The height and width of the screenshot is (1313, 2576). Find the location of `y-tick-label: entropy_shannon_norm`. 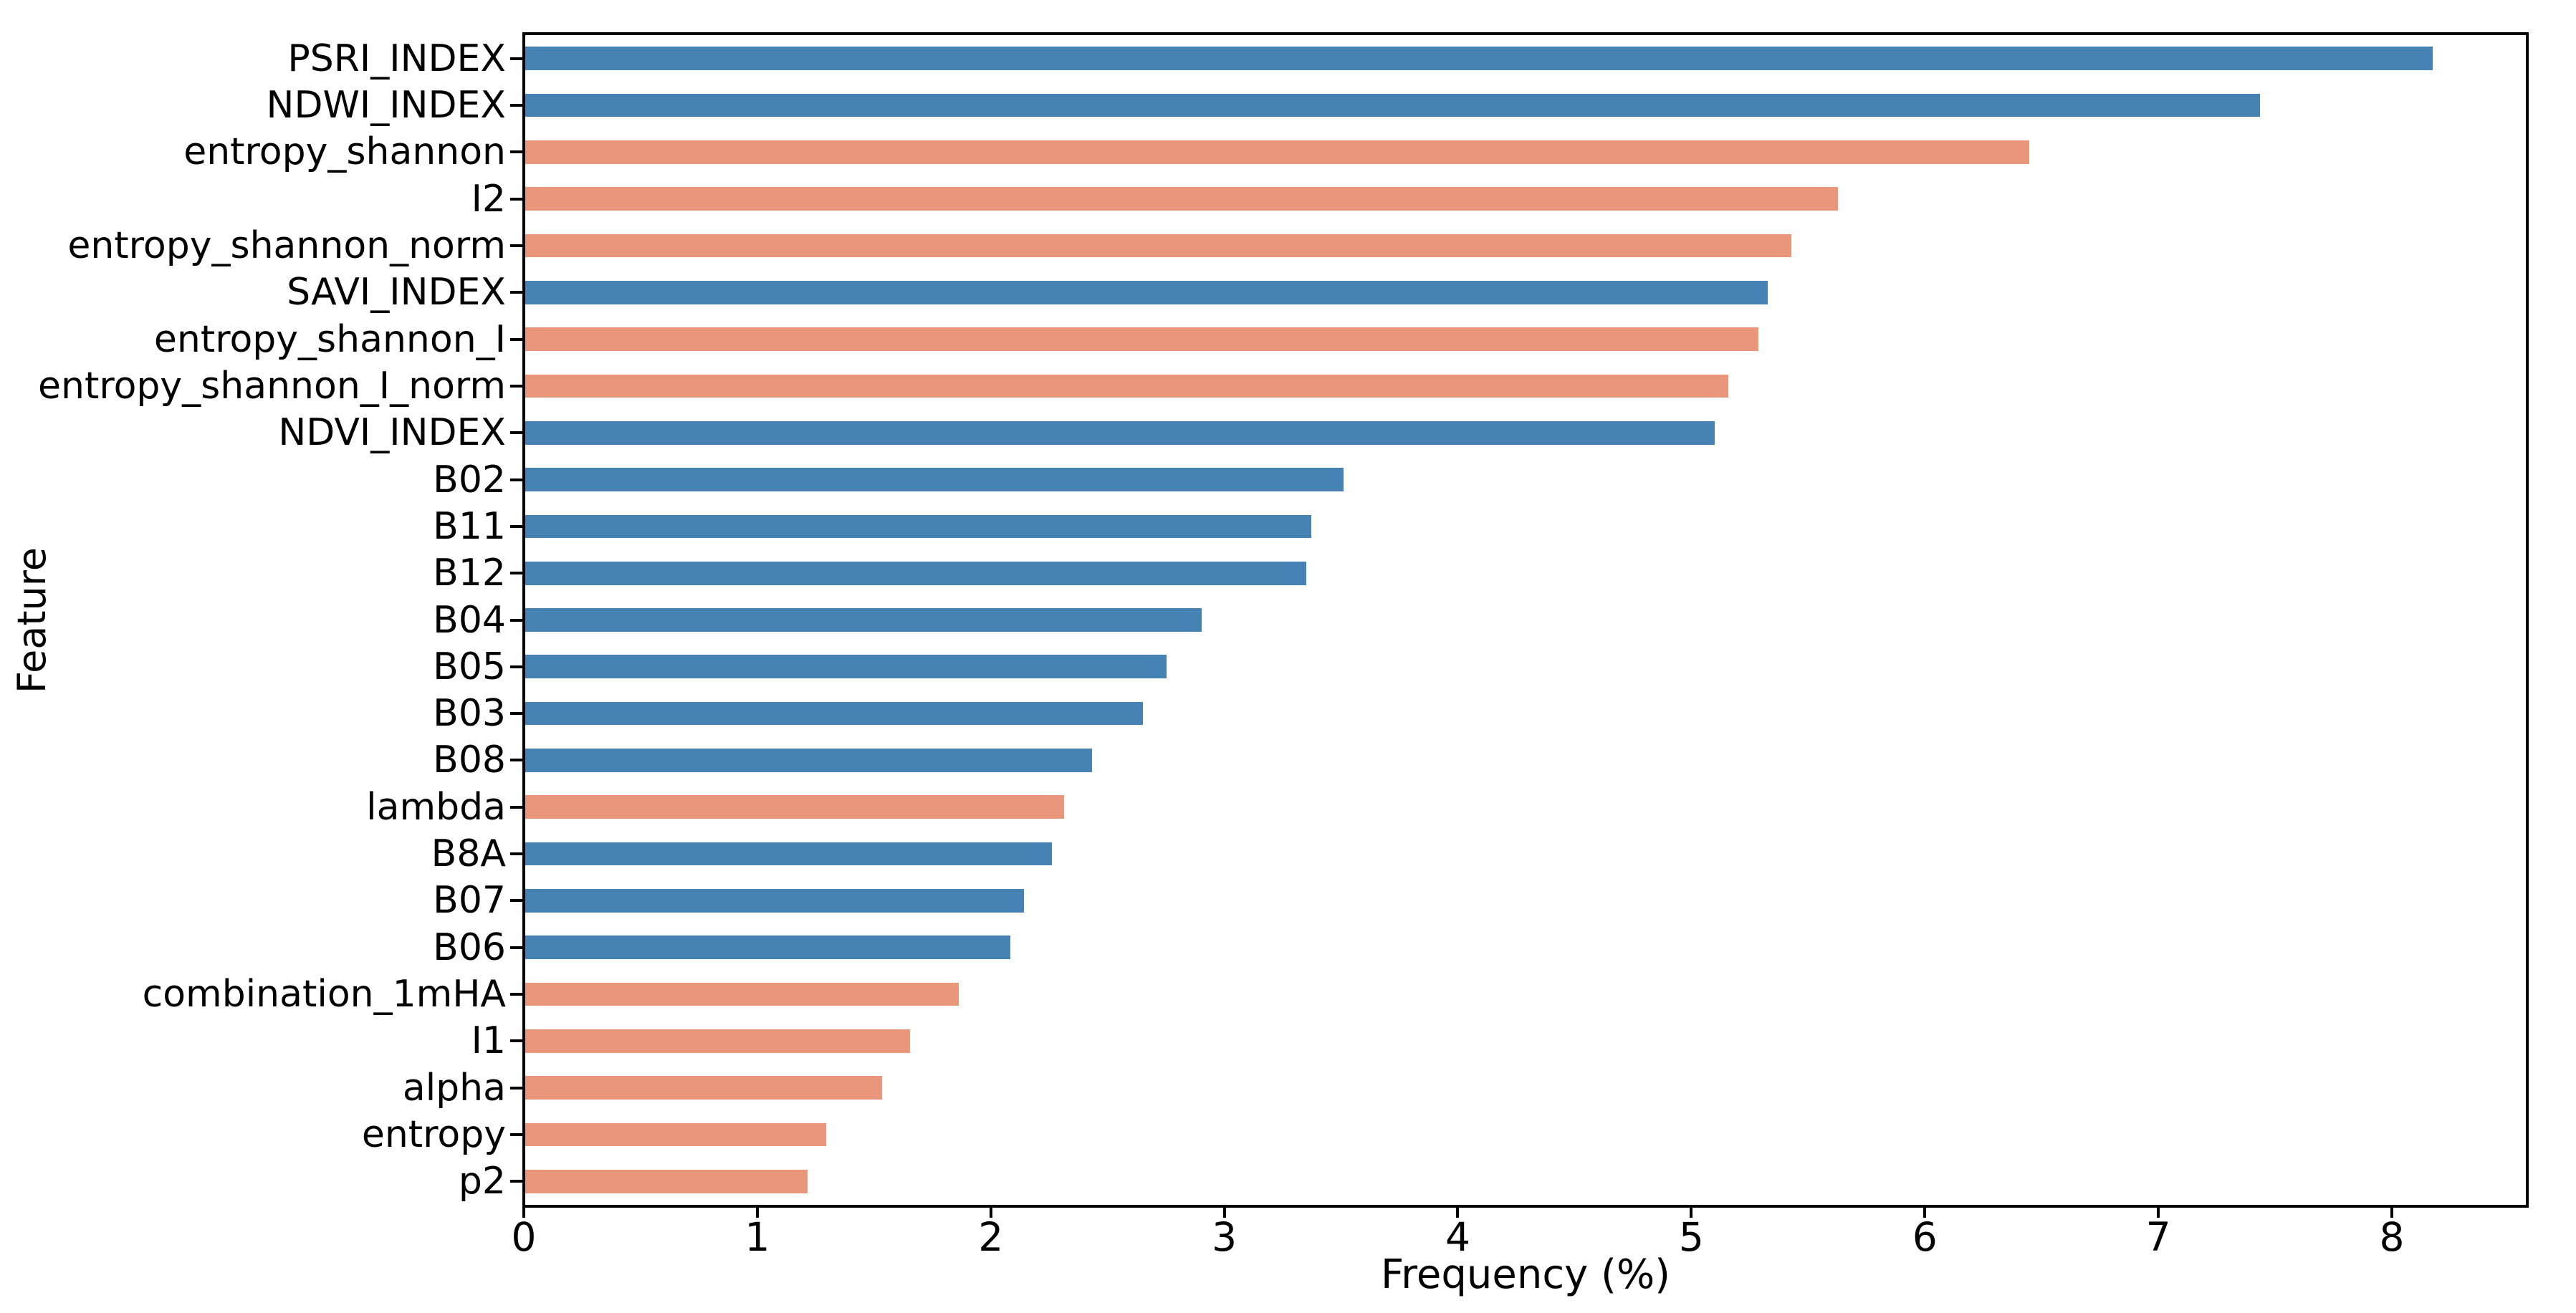

y-tick-label: entropy_shannon_norm is located at coordinates (286, 245).